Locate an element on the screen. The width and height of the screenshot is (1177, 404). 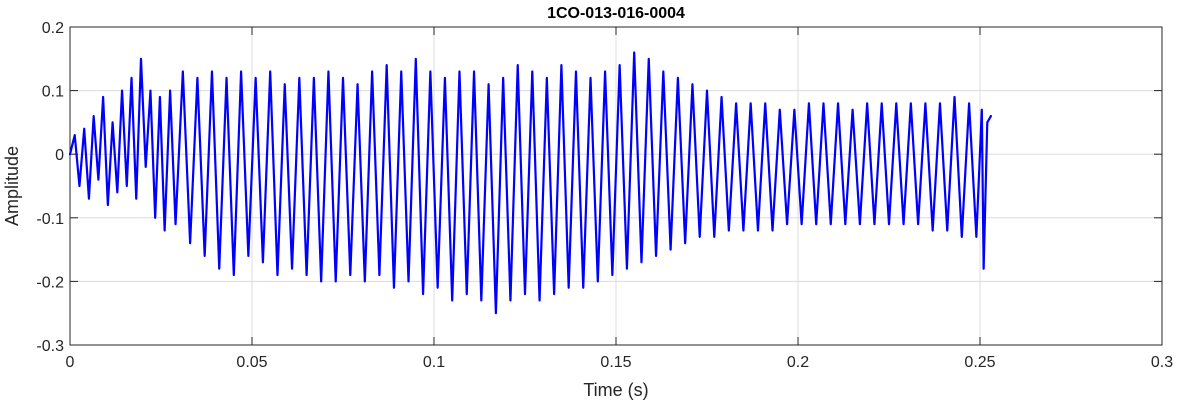
chart-title: 1CO-013-016-0004 is located at coordinates (616, 13).